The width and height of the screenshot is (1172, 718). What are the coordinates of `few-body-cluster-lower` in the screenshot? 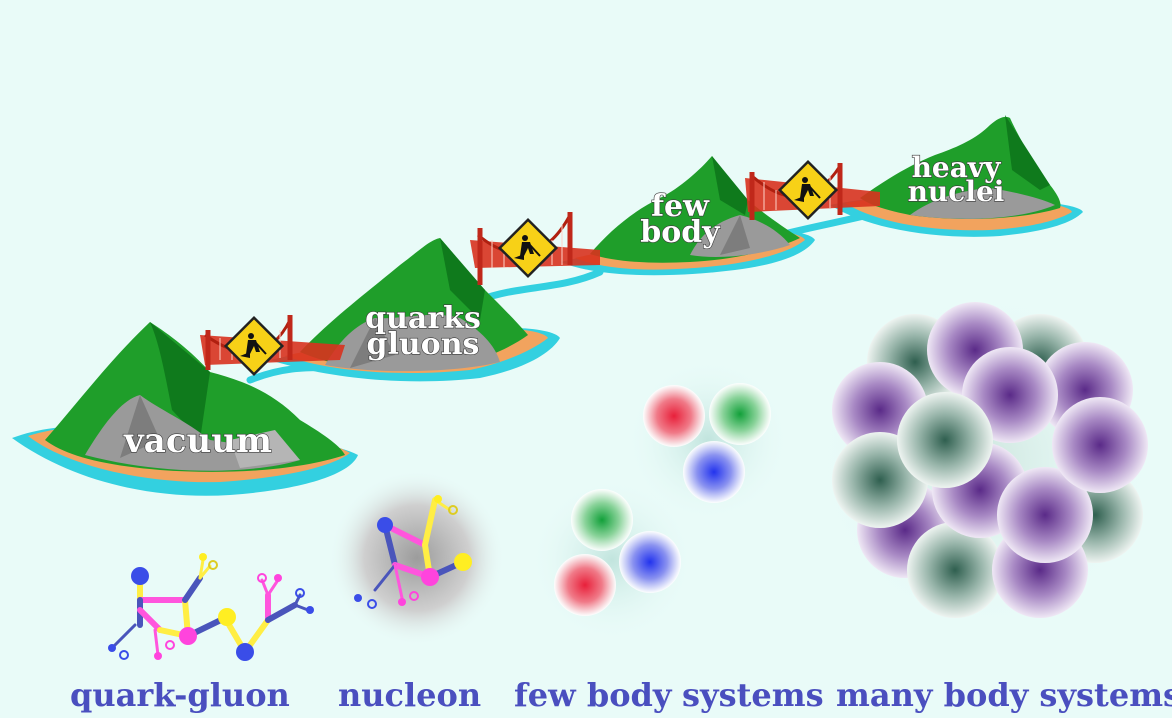 It's located at (612, 560).